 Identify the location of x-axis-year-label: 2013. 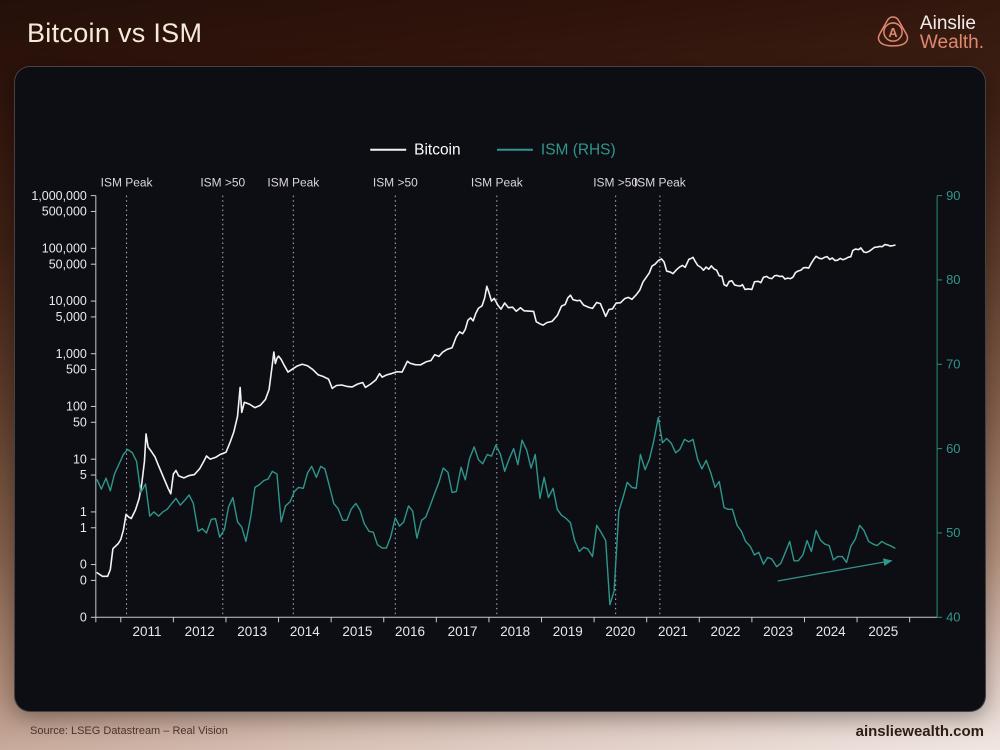
(252, 631).